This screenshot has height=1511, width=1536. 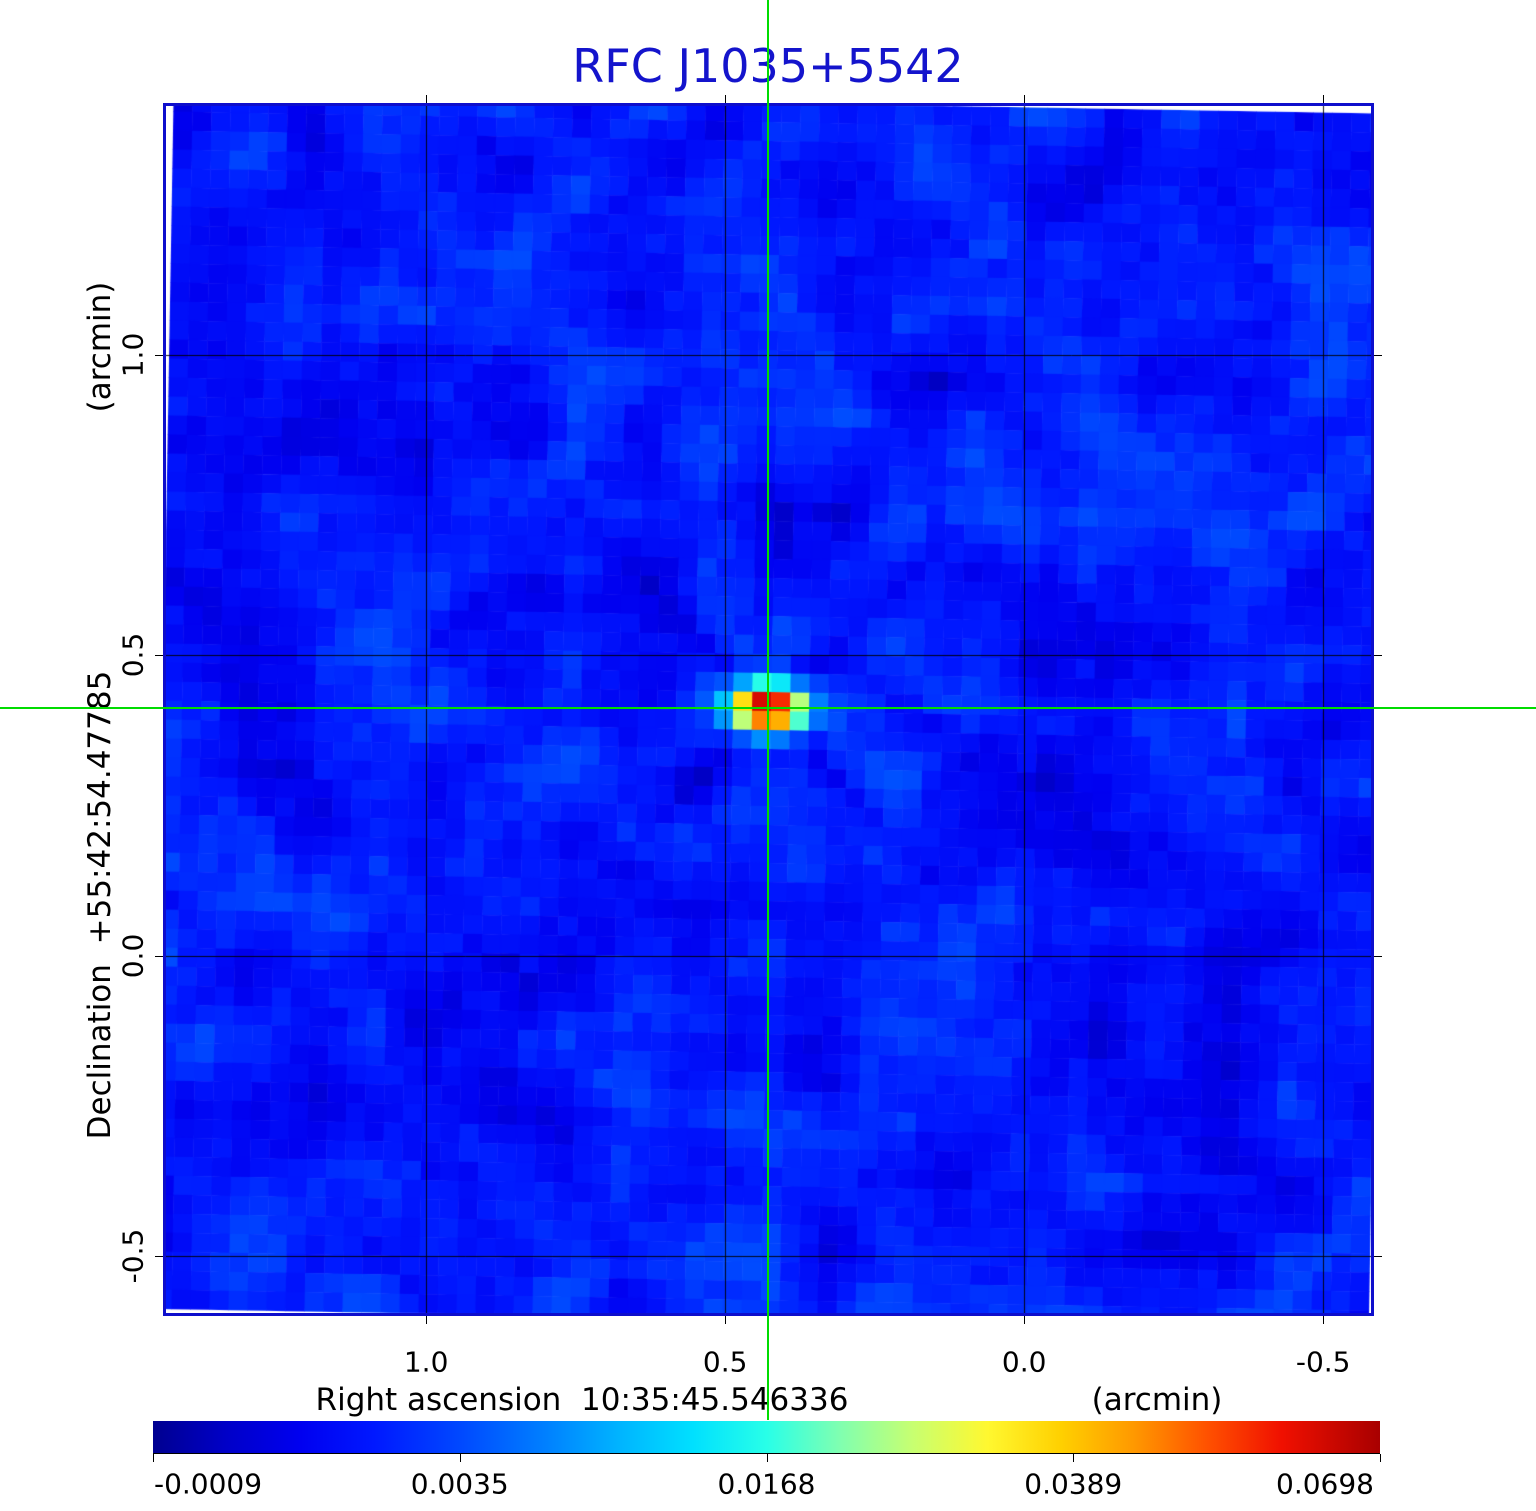 I want to click on colorbar-tick-label: 0.0035, so click(x=459, y=1484).